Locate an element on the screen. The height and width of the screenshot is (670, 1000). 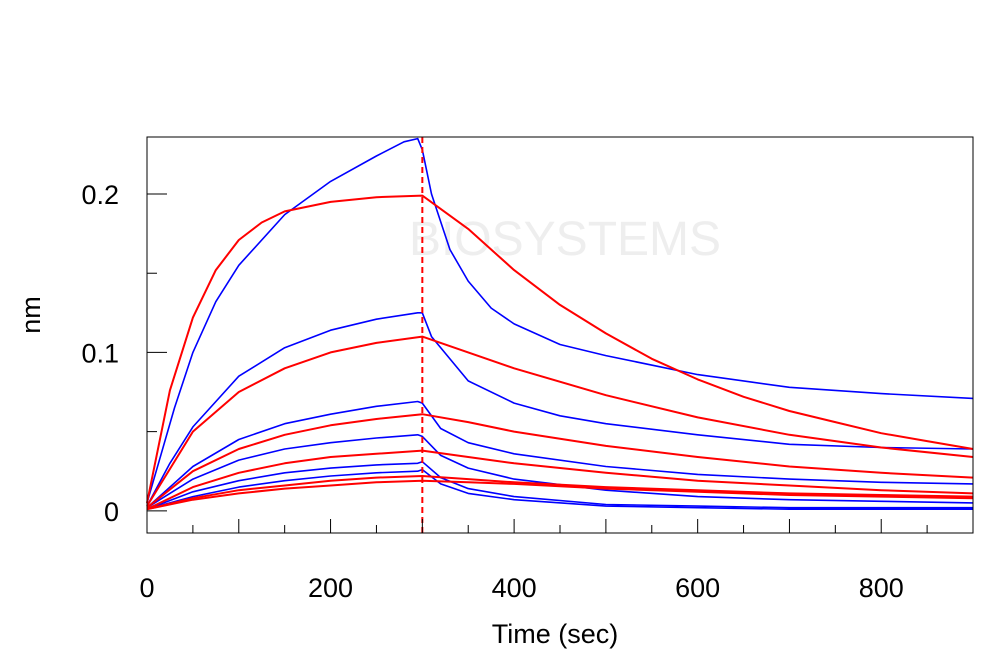
watermark-text: BIOSYSTEMS is located at coordinates (565, 239).